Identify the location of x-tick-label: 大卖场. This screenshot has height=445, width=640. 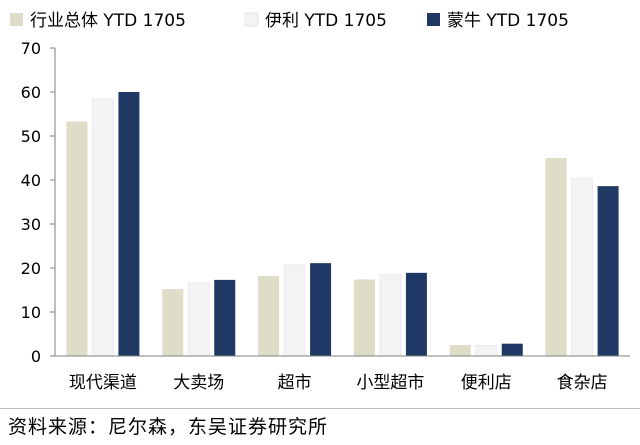
(198, 383).